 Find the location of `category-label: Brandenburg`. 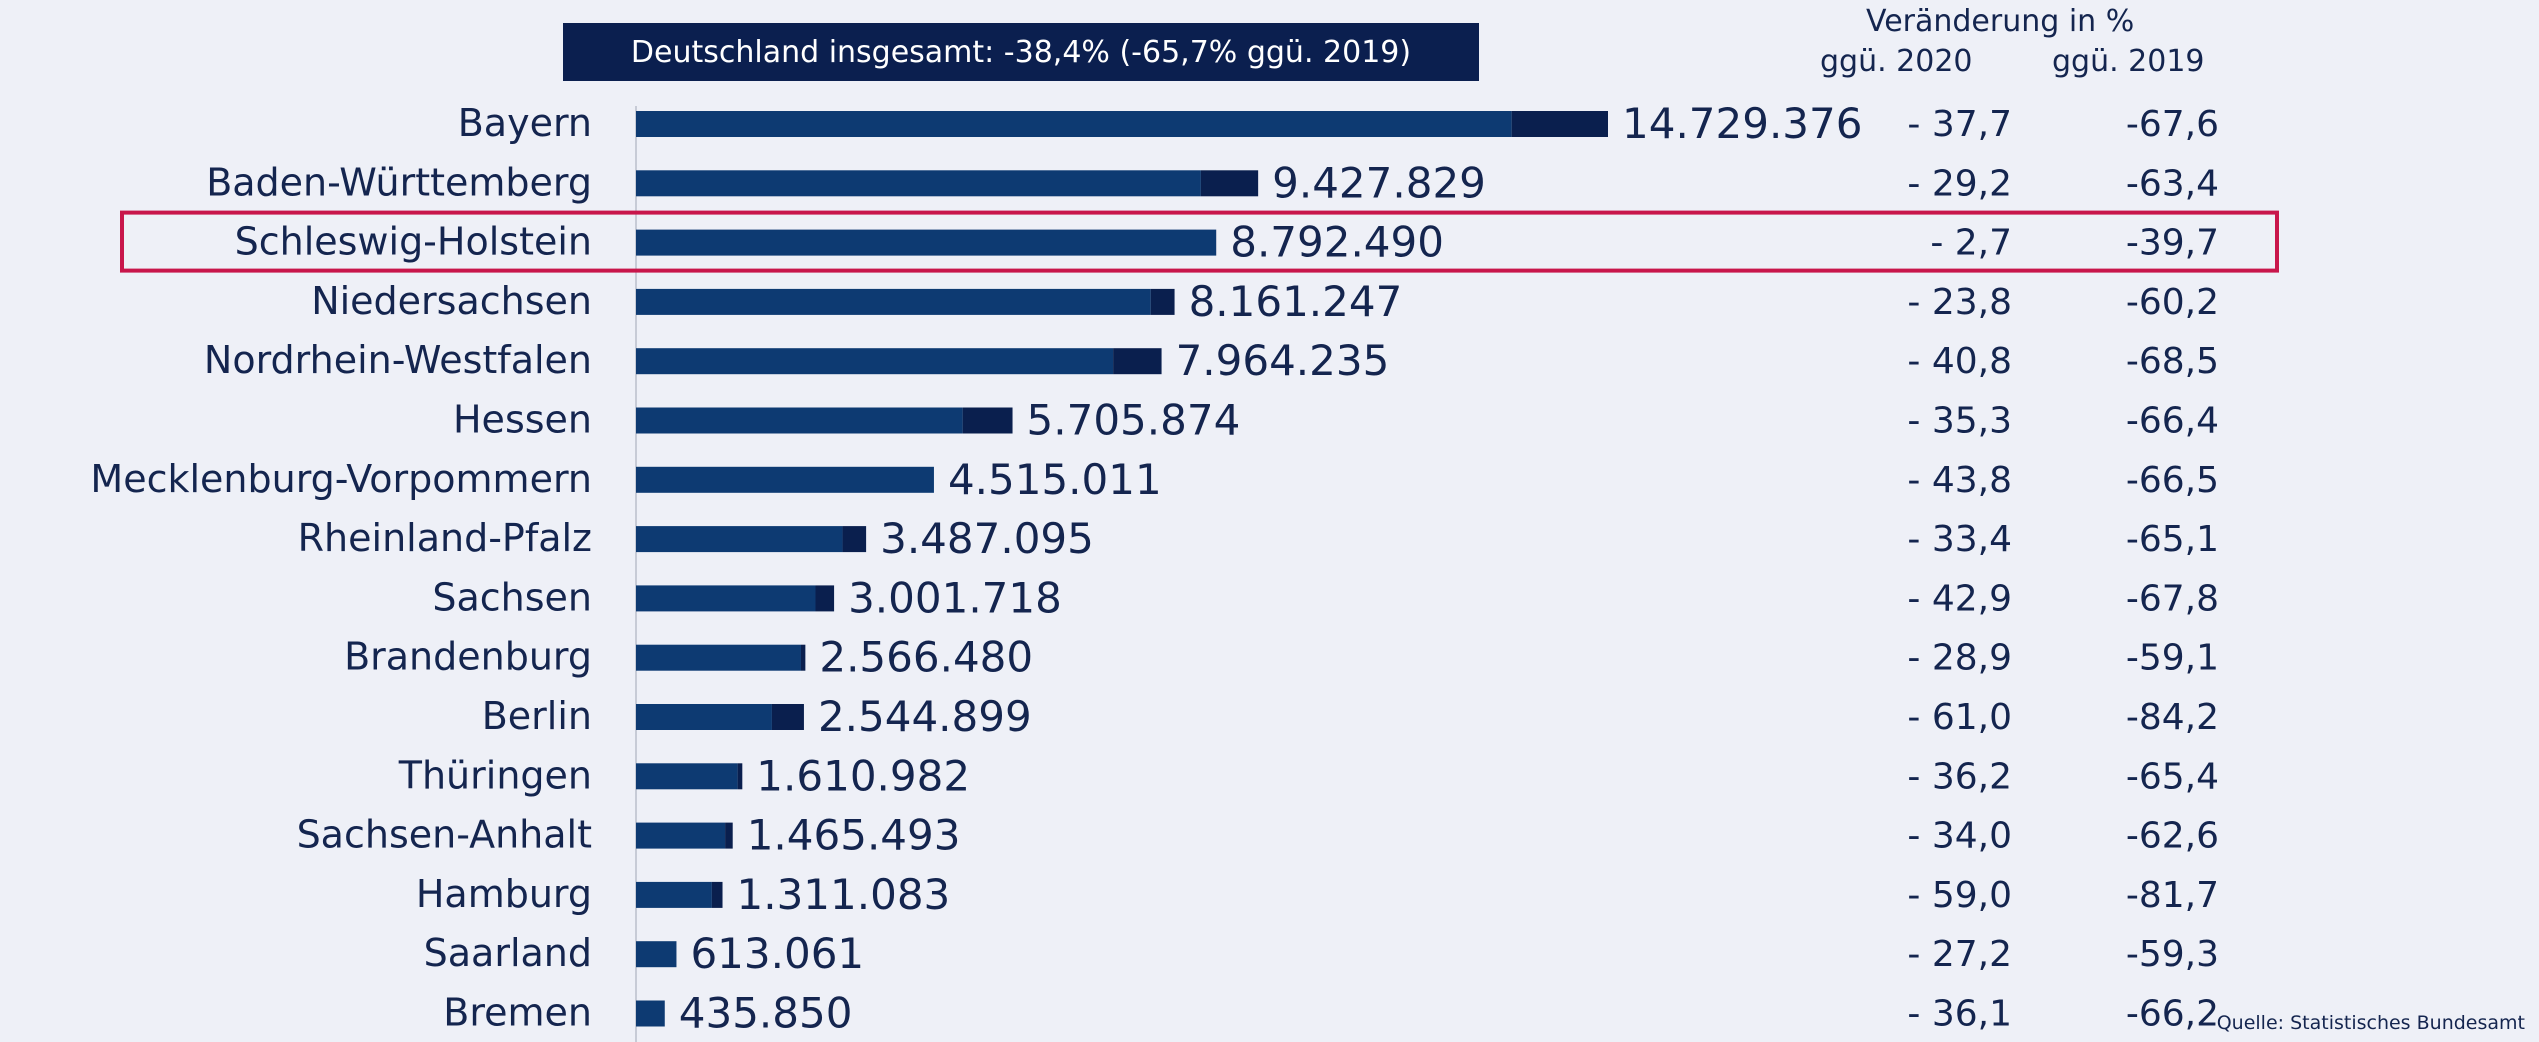

category-label: Brandenburg is located at coordinates (468, 657).